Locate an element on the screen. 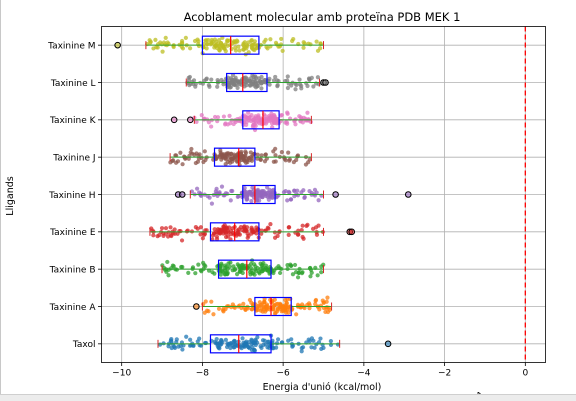  x-axis-label: Energia d'unió (kcal/mol) is located at coordinates (322, 387).